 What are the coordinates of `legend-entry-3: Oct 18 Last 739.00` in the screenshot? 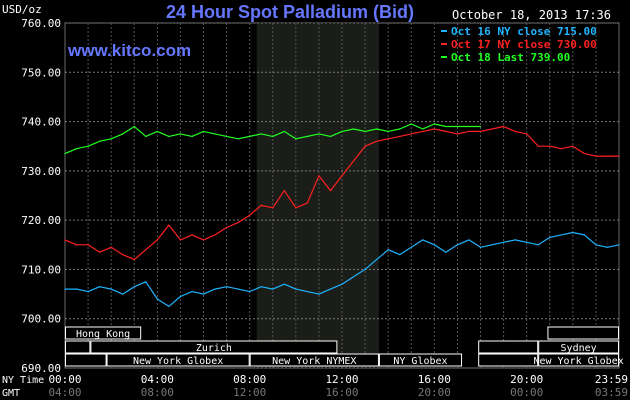 It's located at (510, 57).